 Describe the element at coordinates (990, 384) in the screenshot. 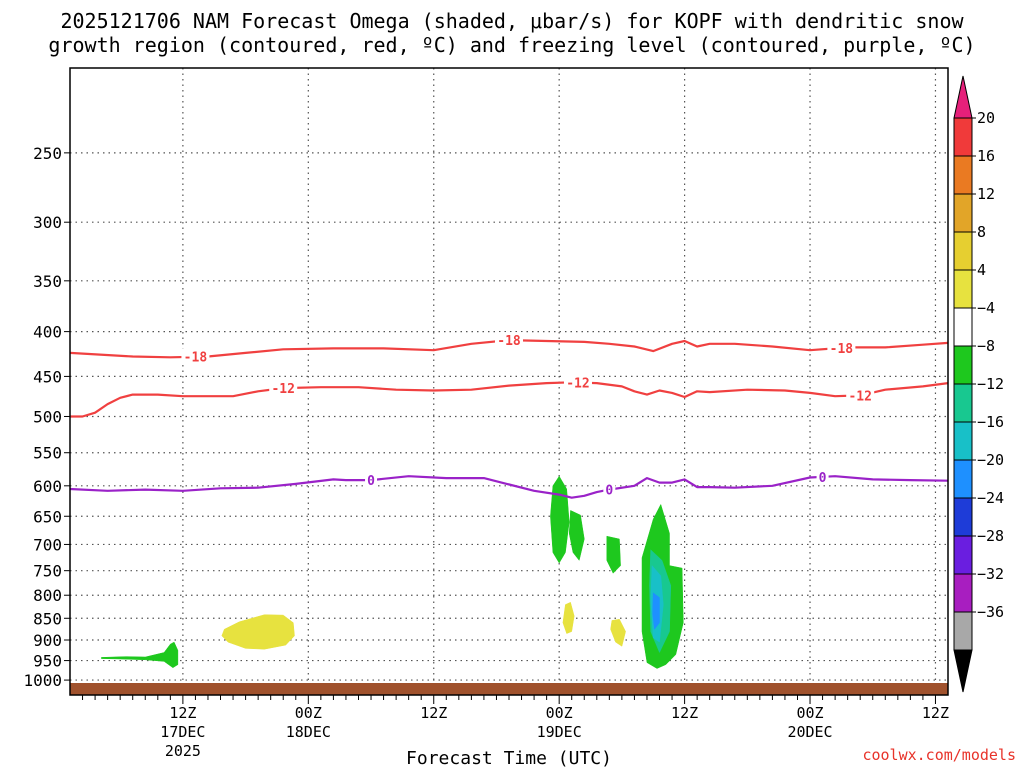

I see `colorbar-label: −12` at that location.